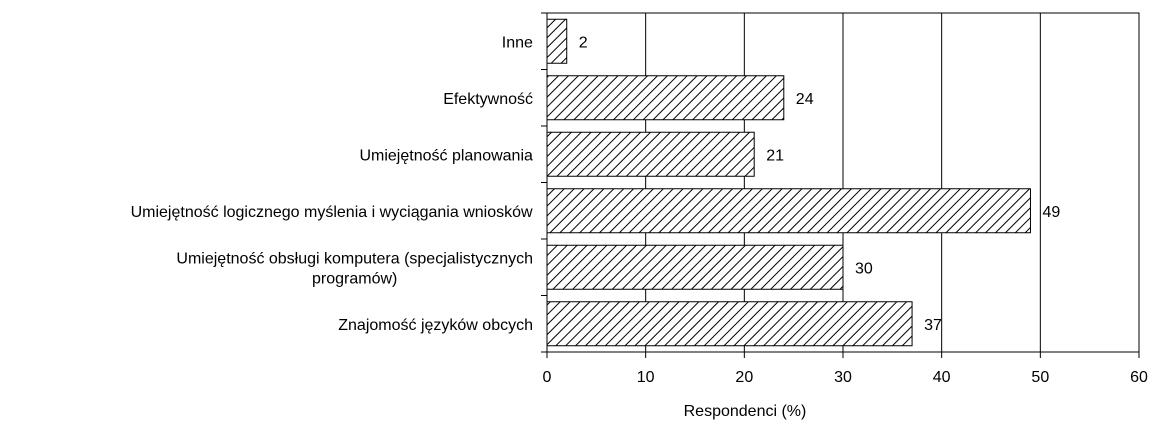  I want to click on x-tick-label-10: 10, so click(646, 377).